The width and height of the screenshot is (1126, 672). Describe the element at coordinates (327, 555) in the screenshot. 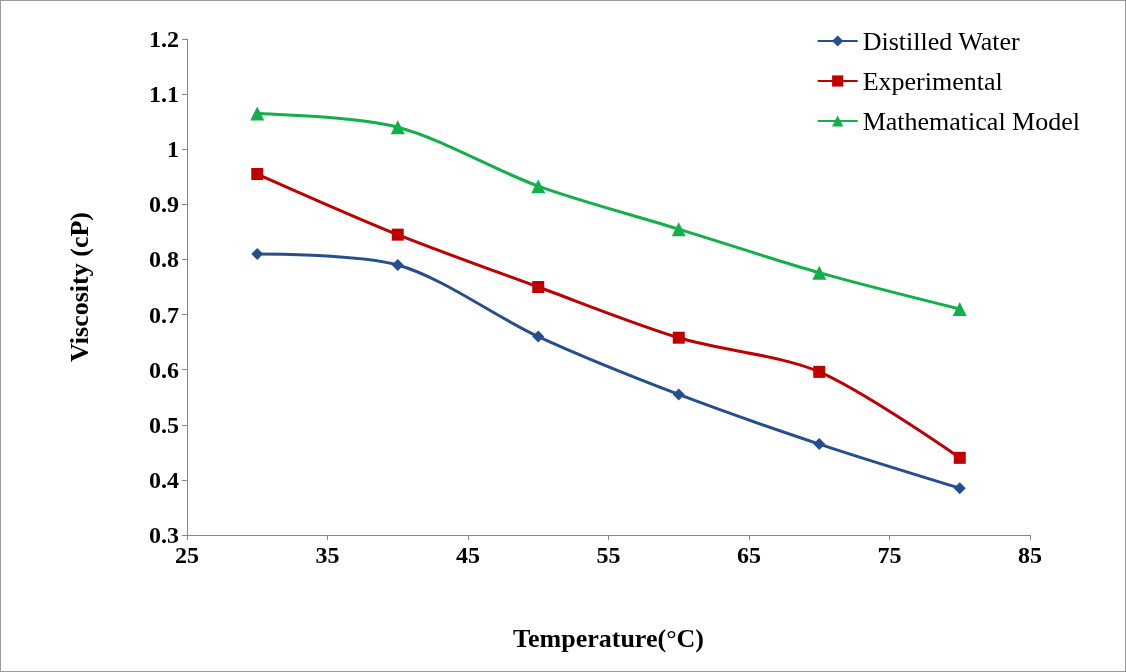

I see `x-tick-label: 35` at that location.